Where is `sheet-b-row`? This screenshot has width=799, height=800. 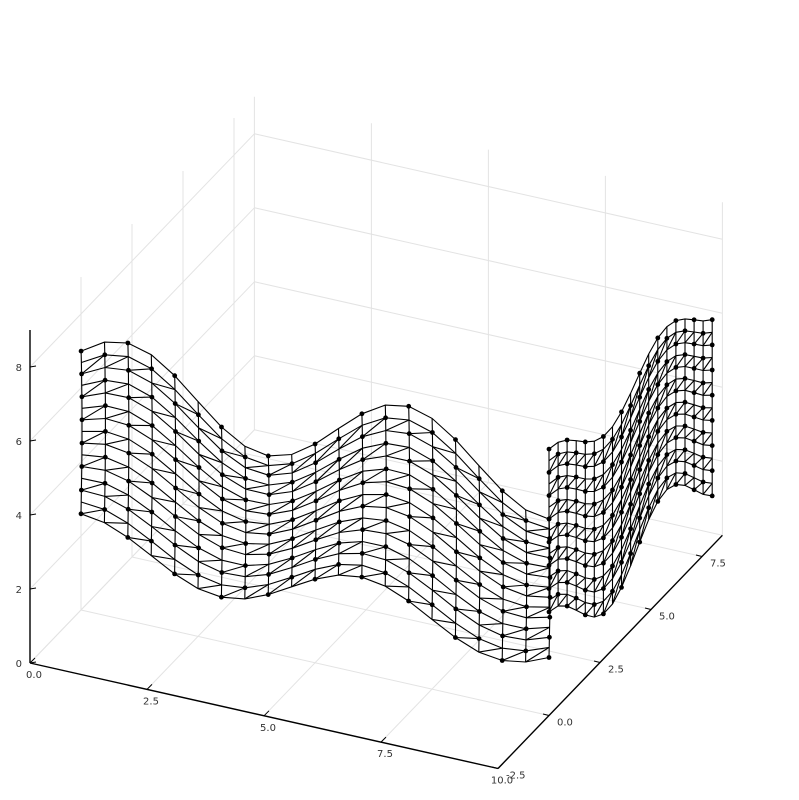 sheet-b-row is located at coordinates (630, 384).